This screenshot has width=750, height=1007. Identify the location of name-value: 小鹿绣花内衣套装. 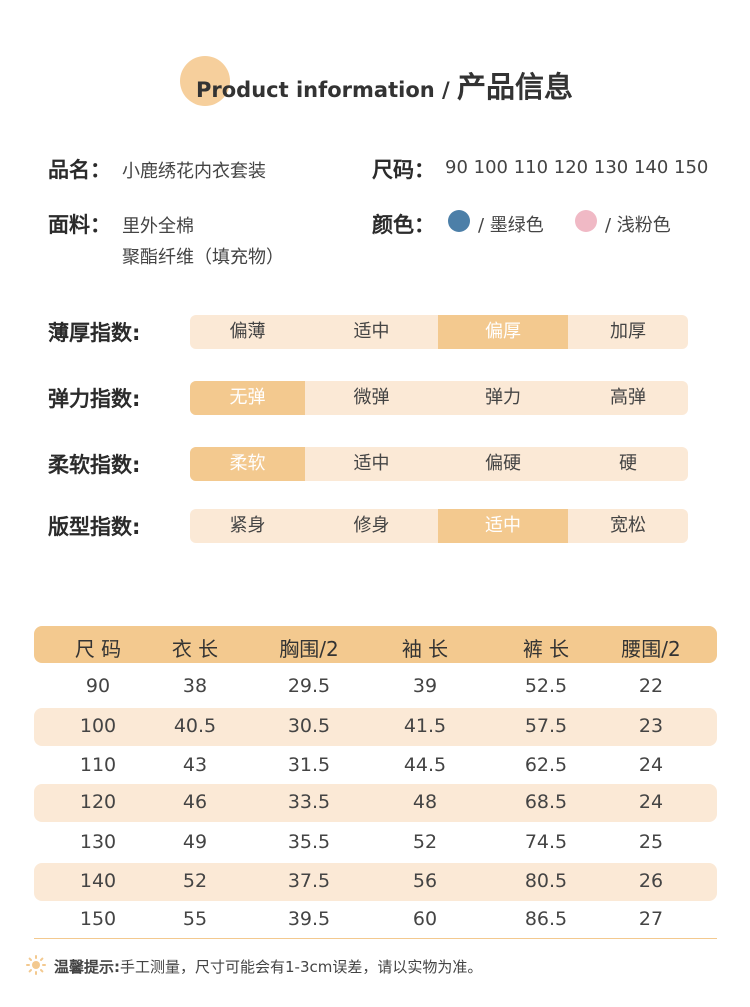
(194, 171).